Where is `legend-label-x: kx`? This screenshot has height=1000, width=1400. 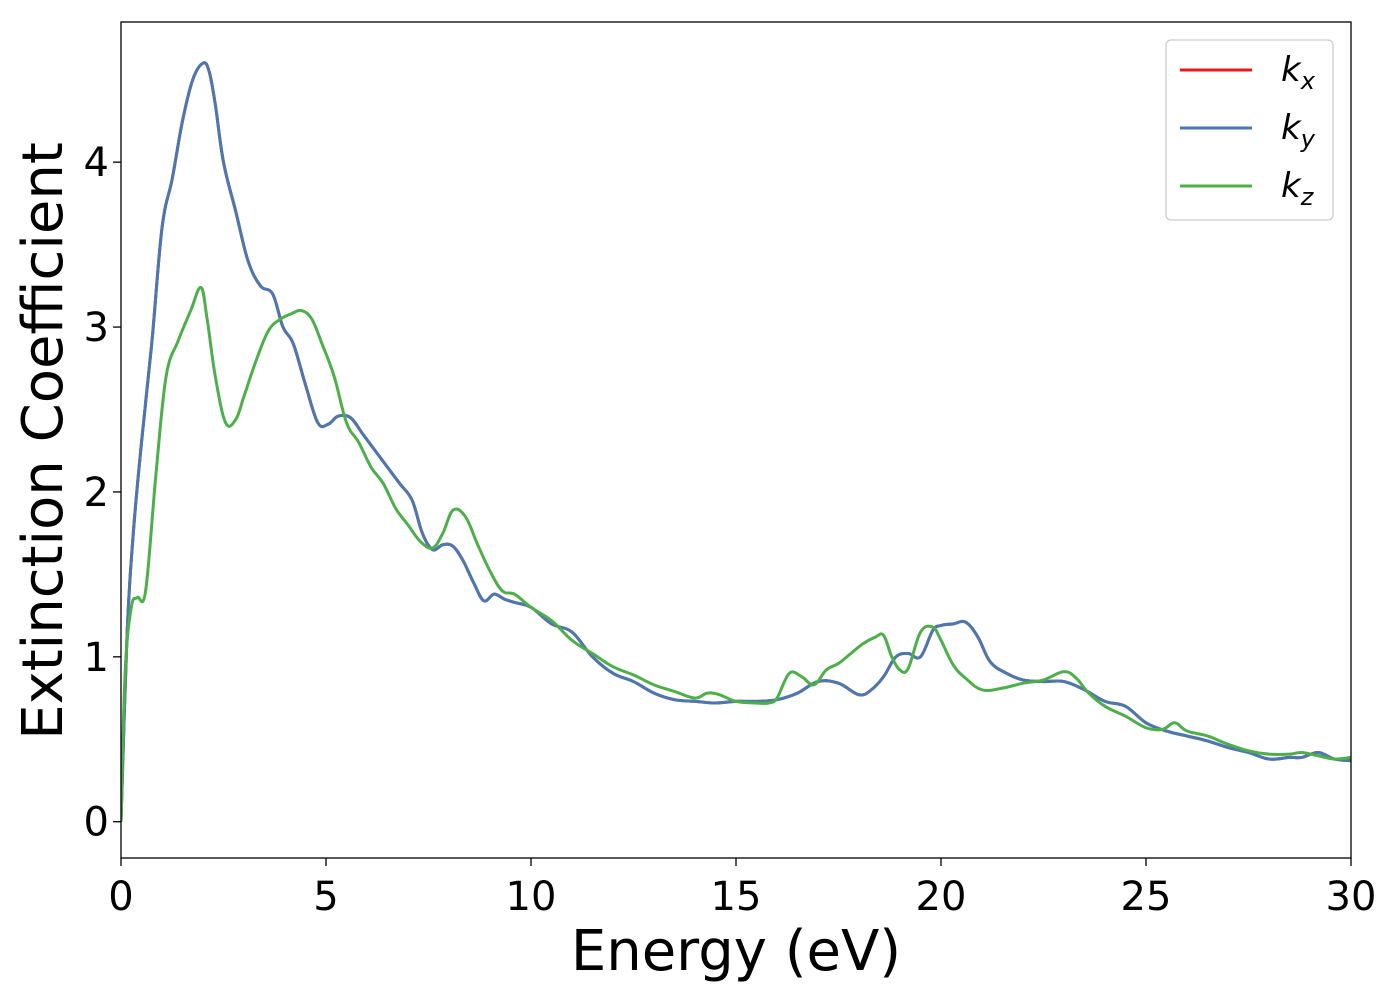 legend-label-x: kx is located at coordinates (1298, 72).